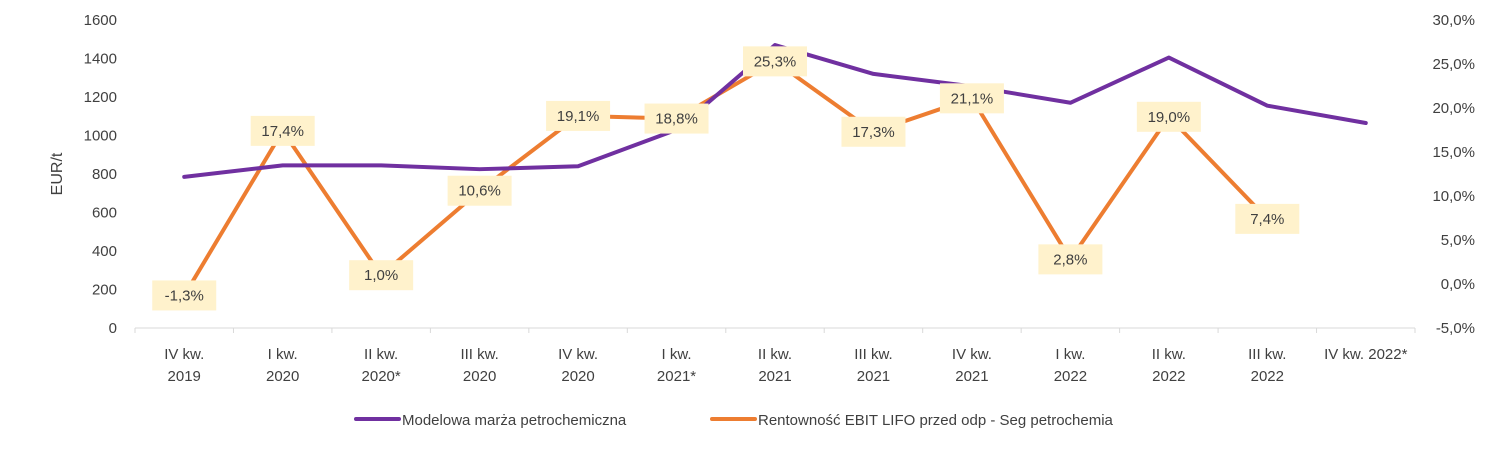 The width and height of the screenshot is (1504, 450). What do you see at coordinates (100, 97) in the screenshot?
I see `y-left-tick-label: 1200` at bounding box center [100, 97].